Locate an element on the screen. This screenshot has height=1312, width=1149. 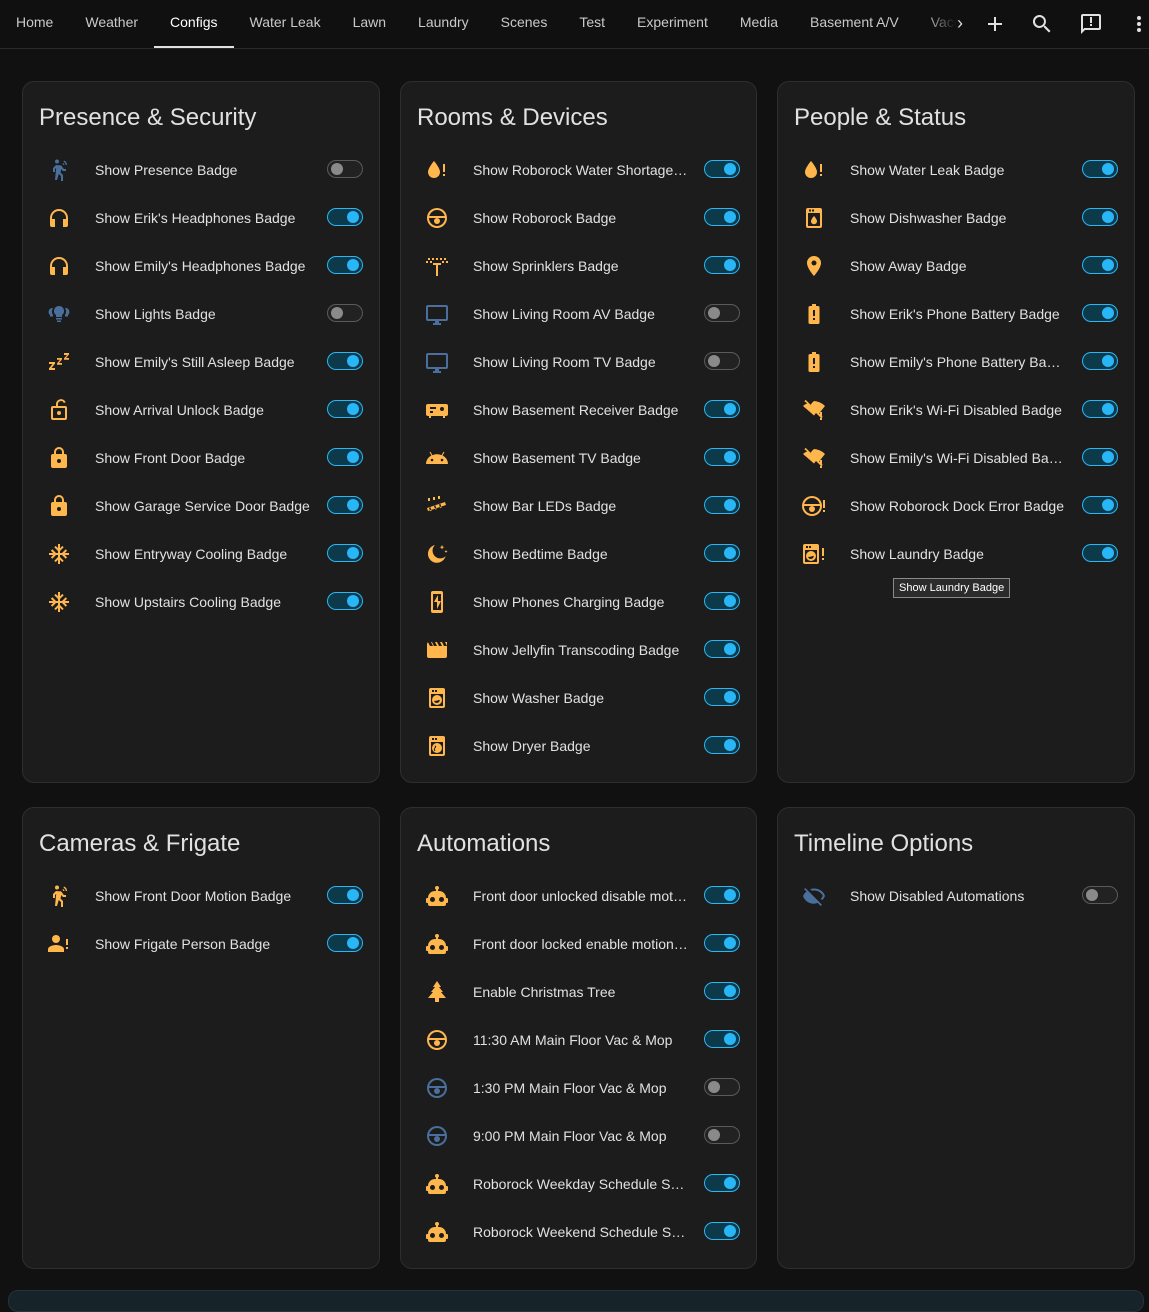
toggle-row-9-00-pm-main-floor-vac-mop: 9:00 PM Main Floor Vac & Mop is located at coordinates (578, 1136).